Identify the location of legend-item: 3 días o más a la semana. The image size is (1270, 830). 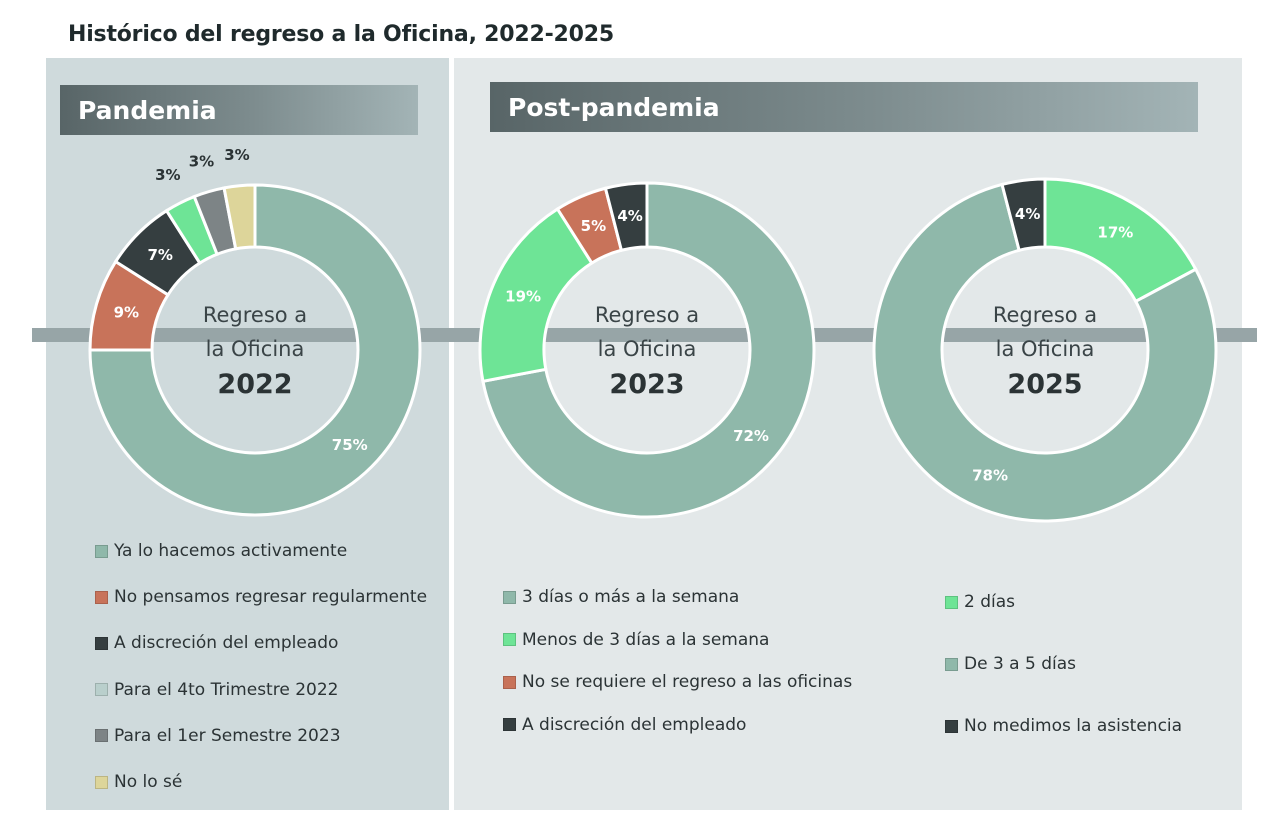
(621, 597).